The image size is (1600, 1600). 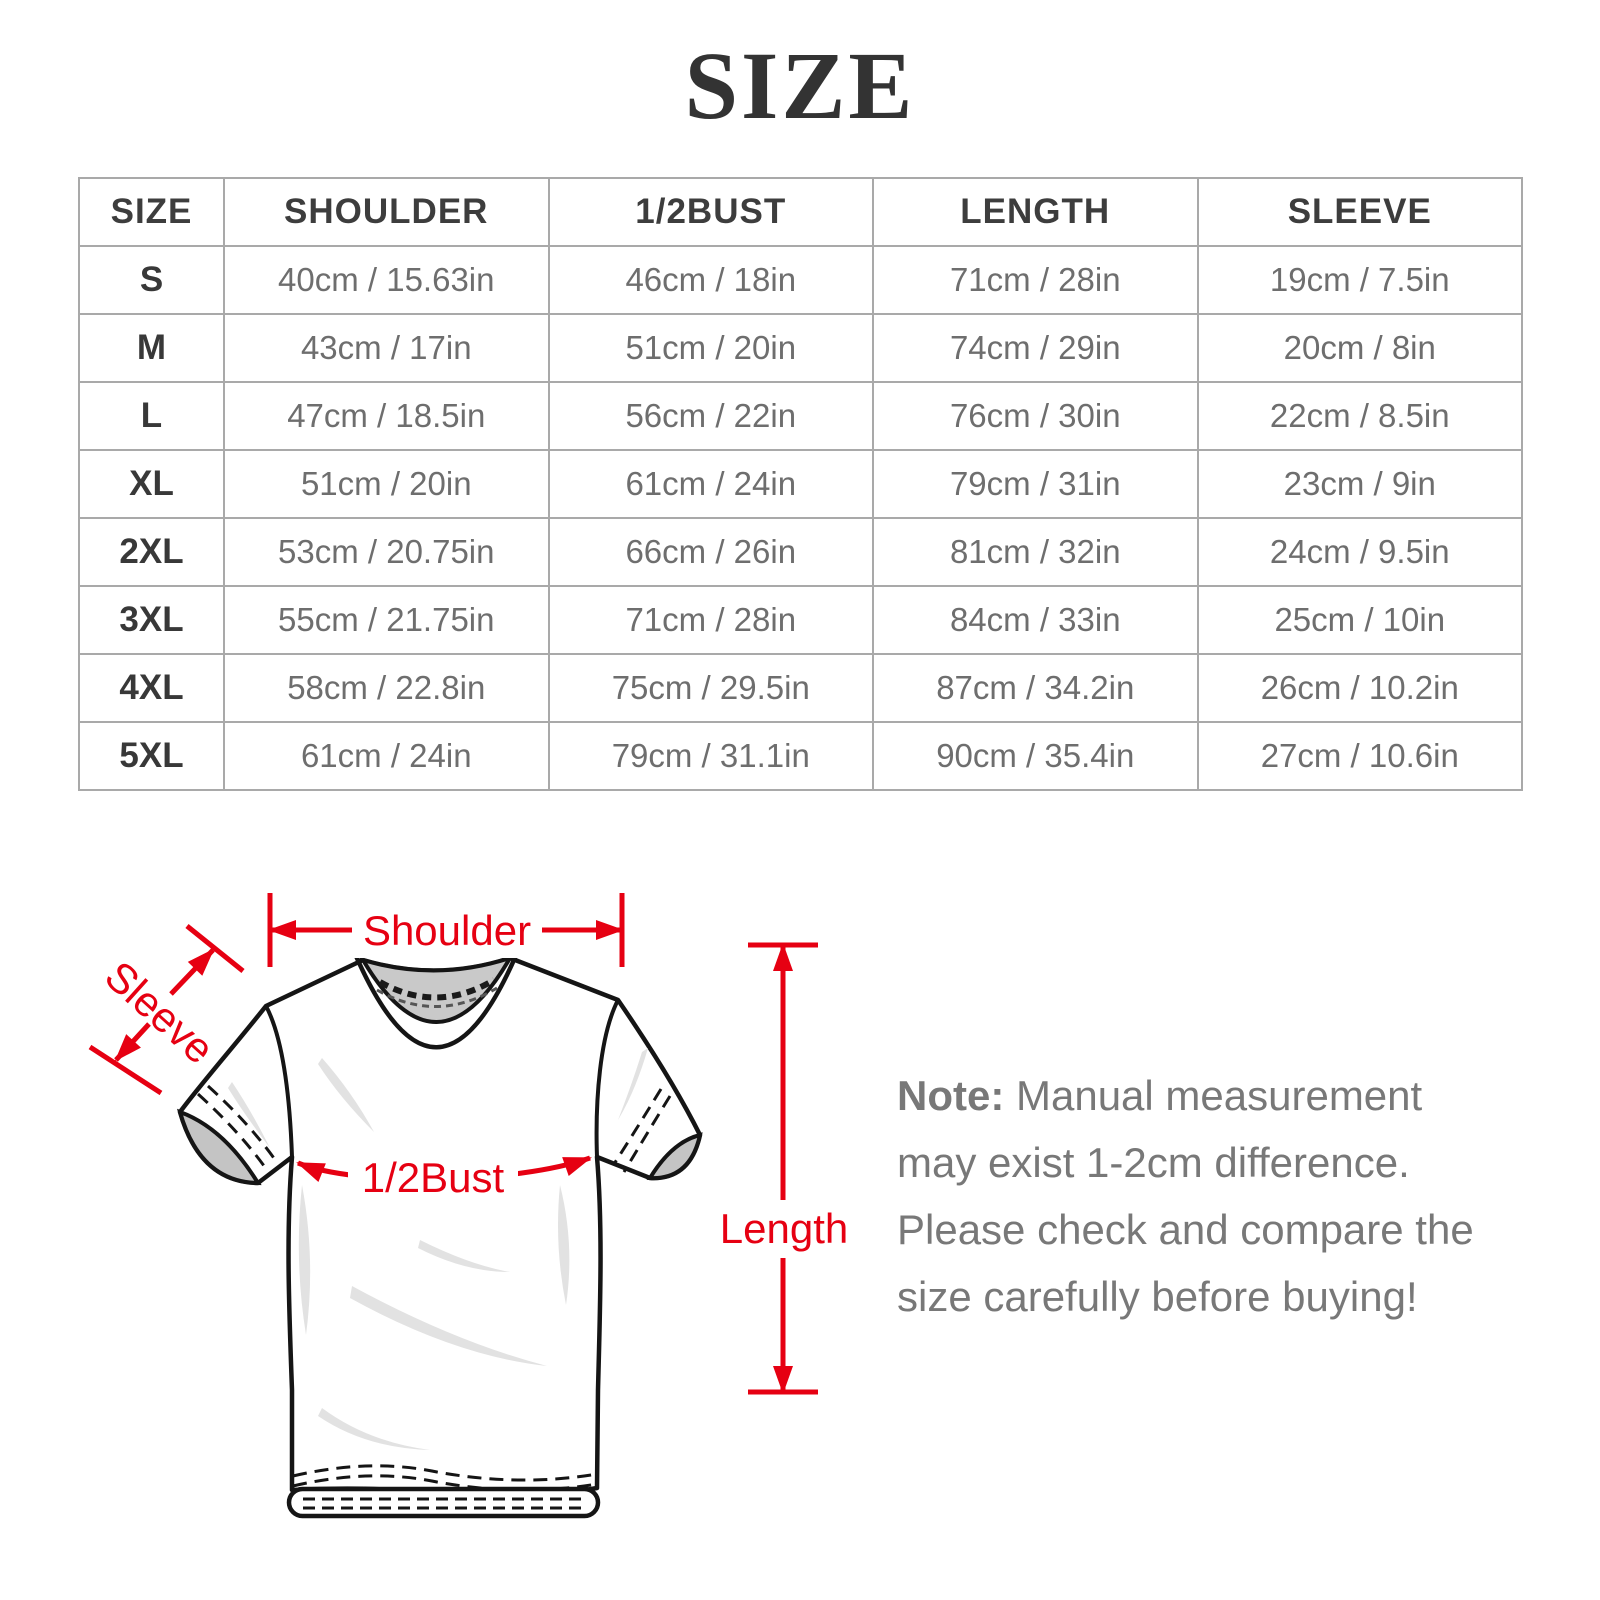 I want to click on cell-sleeve: 22cm / 8.5in, so click(x=1359, y=416).